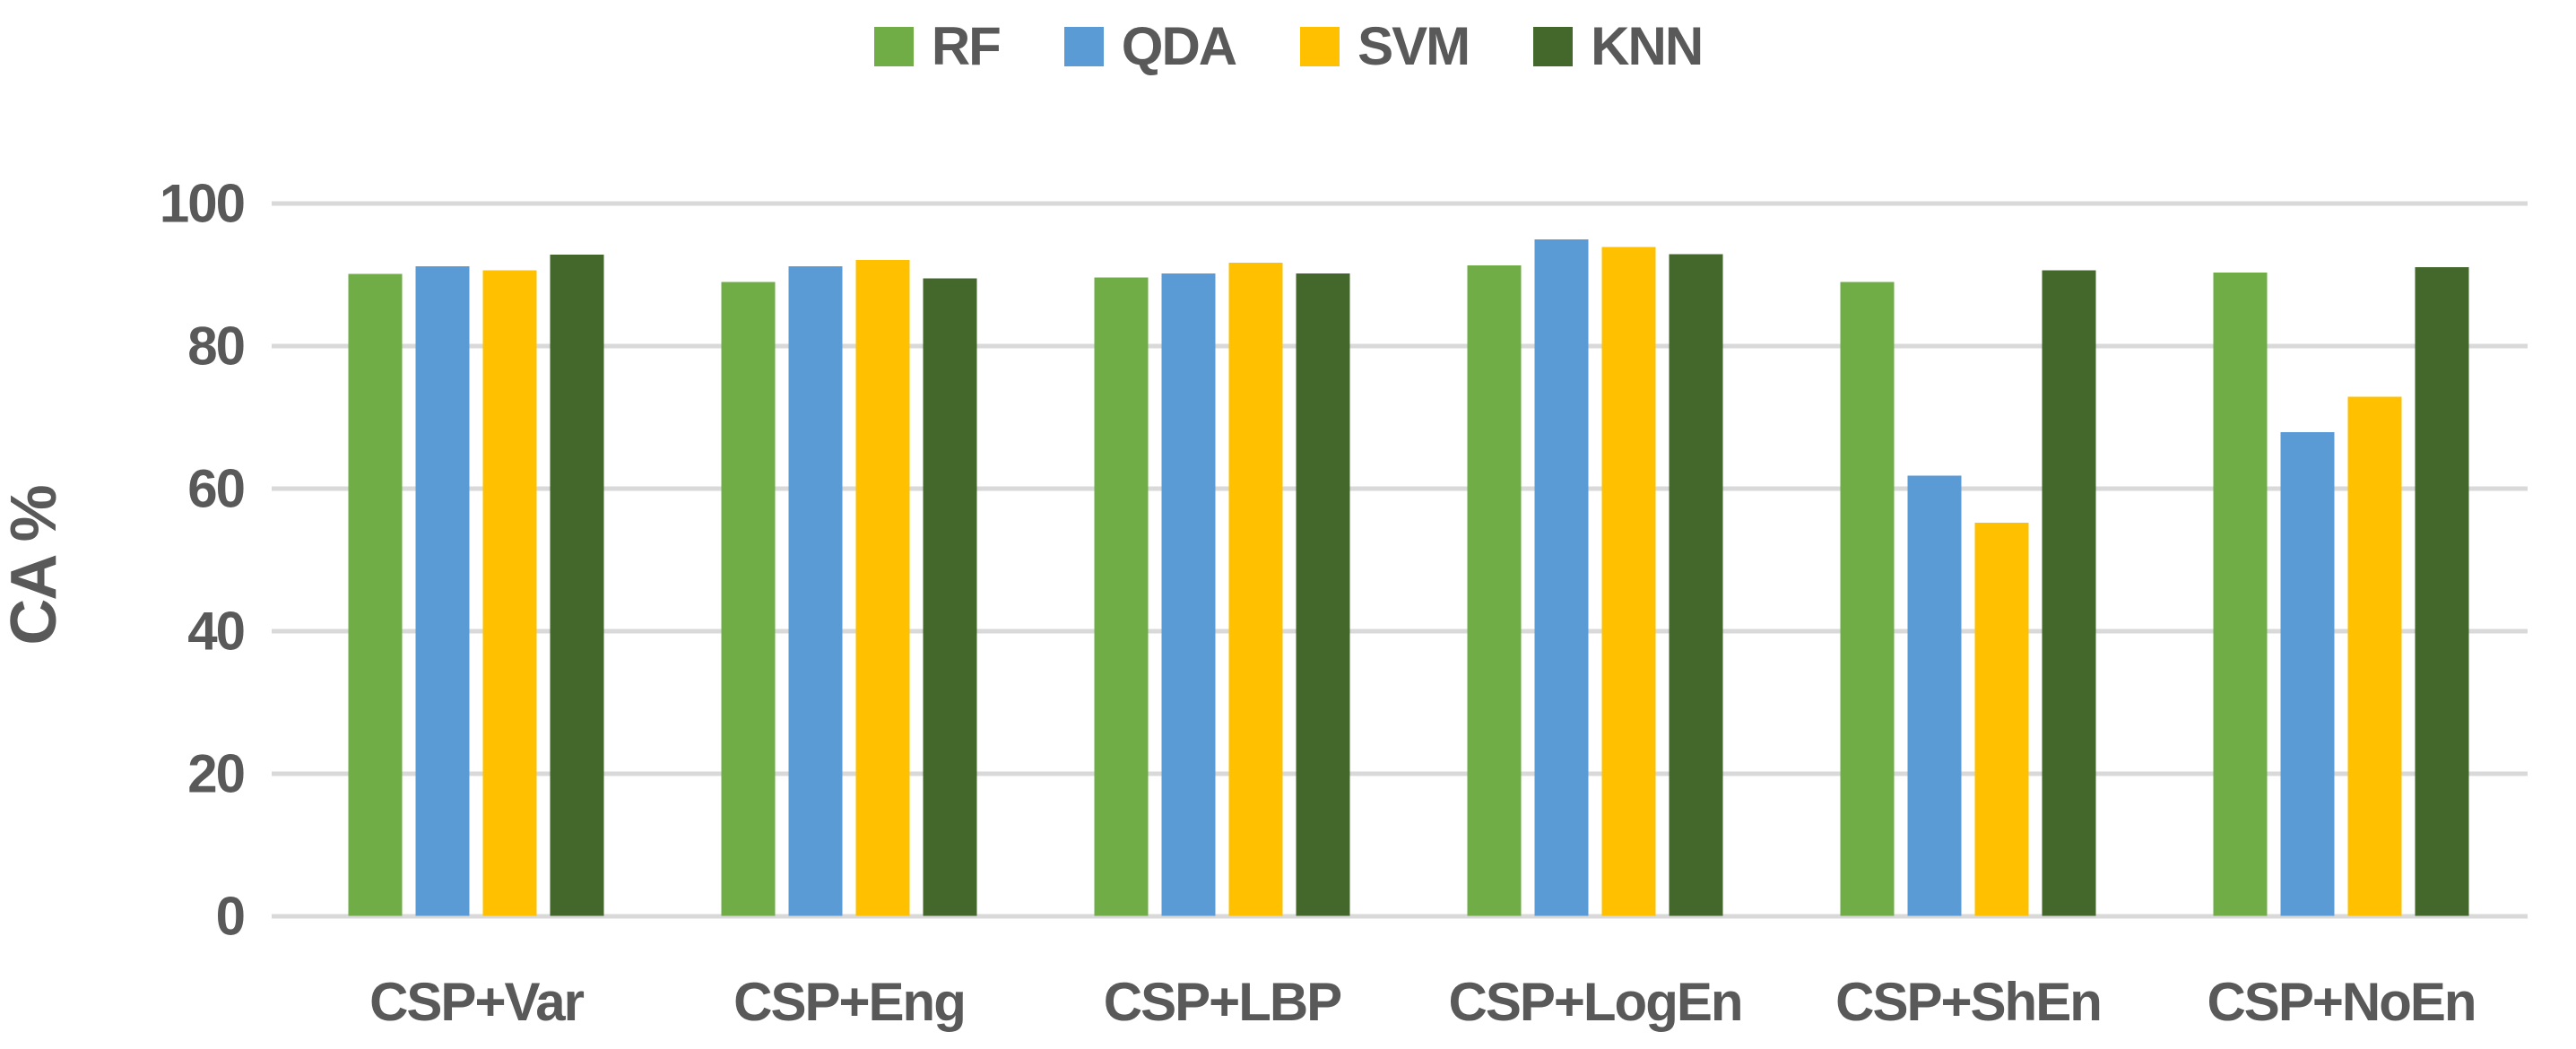  What do you see at coordinates (2069, 593) in the screenshot?
I see `bar-knn-csp-shen` at bounding box center [2069, 593].